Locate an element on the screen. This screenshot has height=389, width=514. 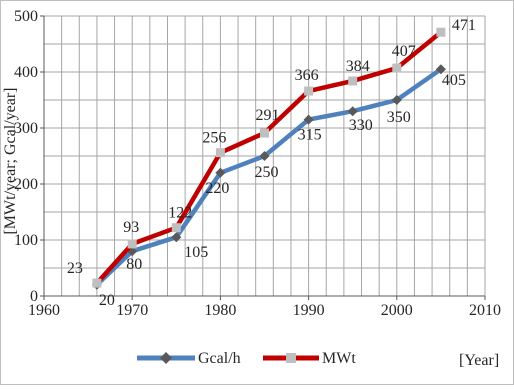
data-label-mwt: 256 is located at coordinates (214, 138).